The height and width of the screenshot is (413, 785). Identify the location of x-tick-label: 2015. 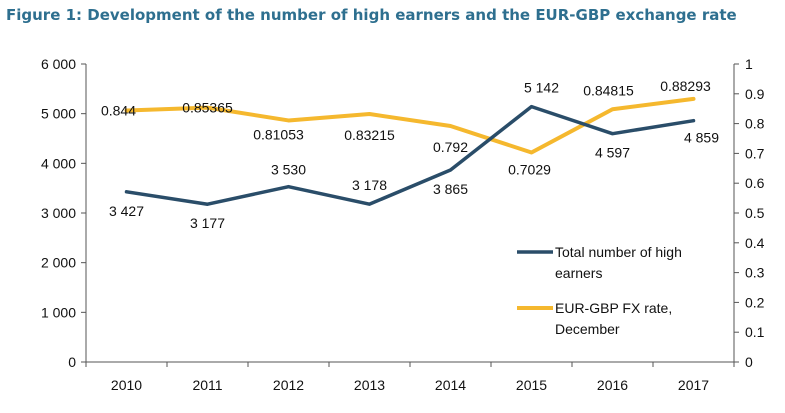
(531, 385).